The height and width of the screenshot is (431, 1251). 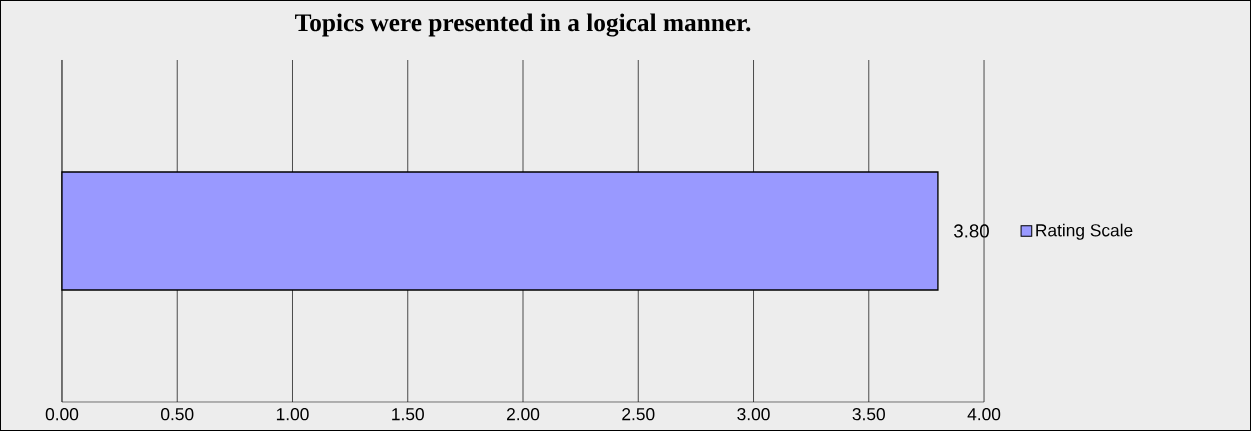 What do you see at coordinates (62, 414) in the screenshot?
I see `x-tick-label: 0.00` at bounding box center [62, 414].